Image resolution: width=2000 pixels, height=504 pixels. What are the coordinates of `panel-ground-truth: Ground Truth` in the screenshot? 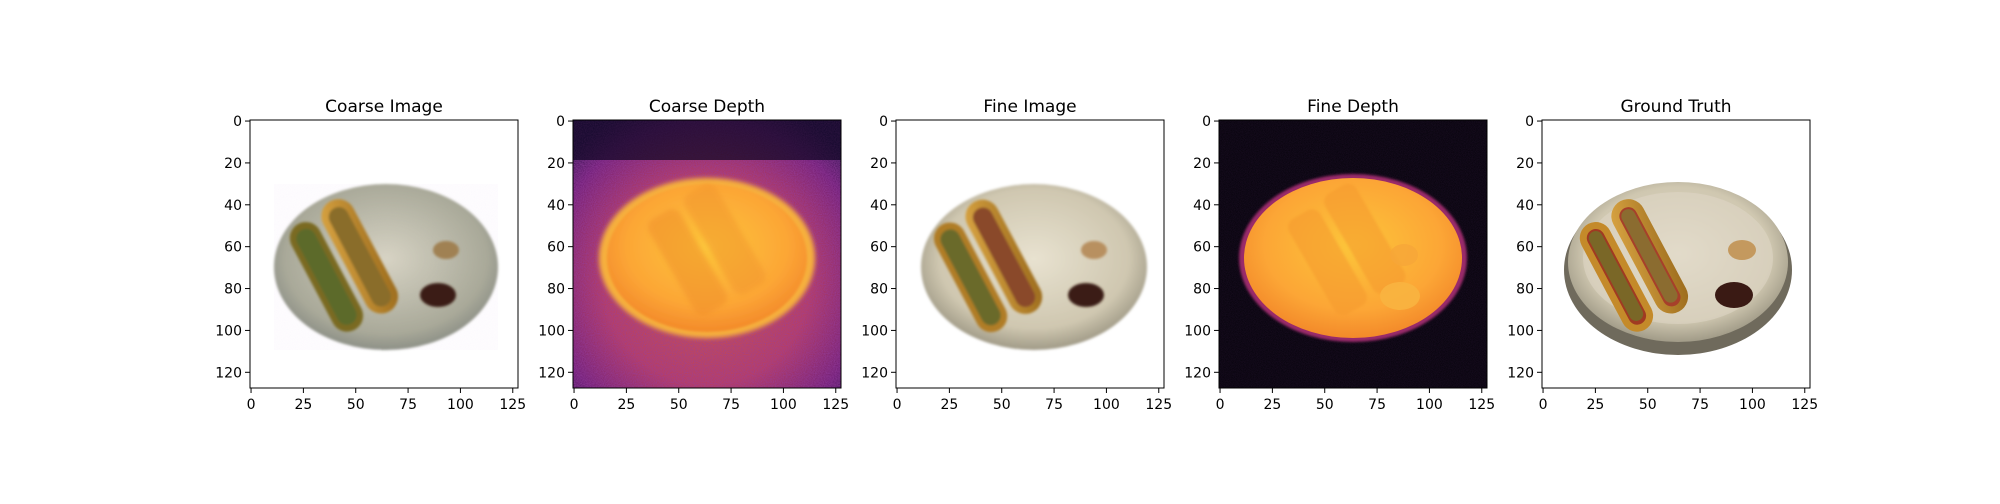 It's located at (1676, 243).